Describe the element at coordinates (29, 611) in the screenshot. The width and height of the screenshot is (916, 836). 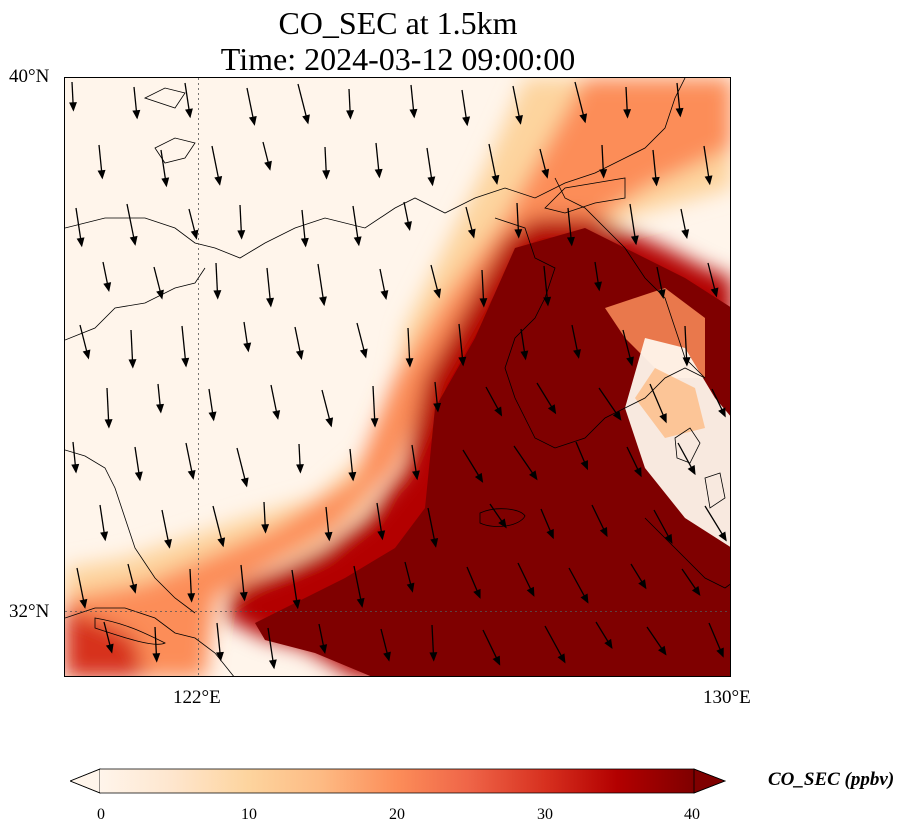
I see `lat-tick-label-32n: 32°N` at that location.